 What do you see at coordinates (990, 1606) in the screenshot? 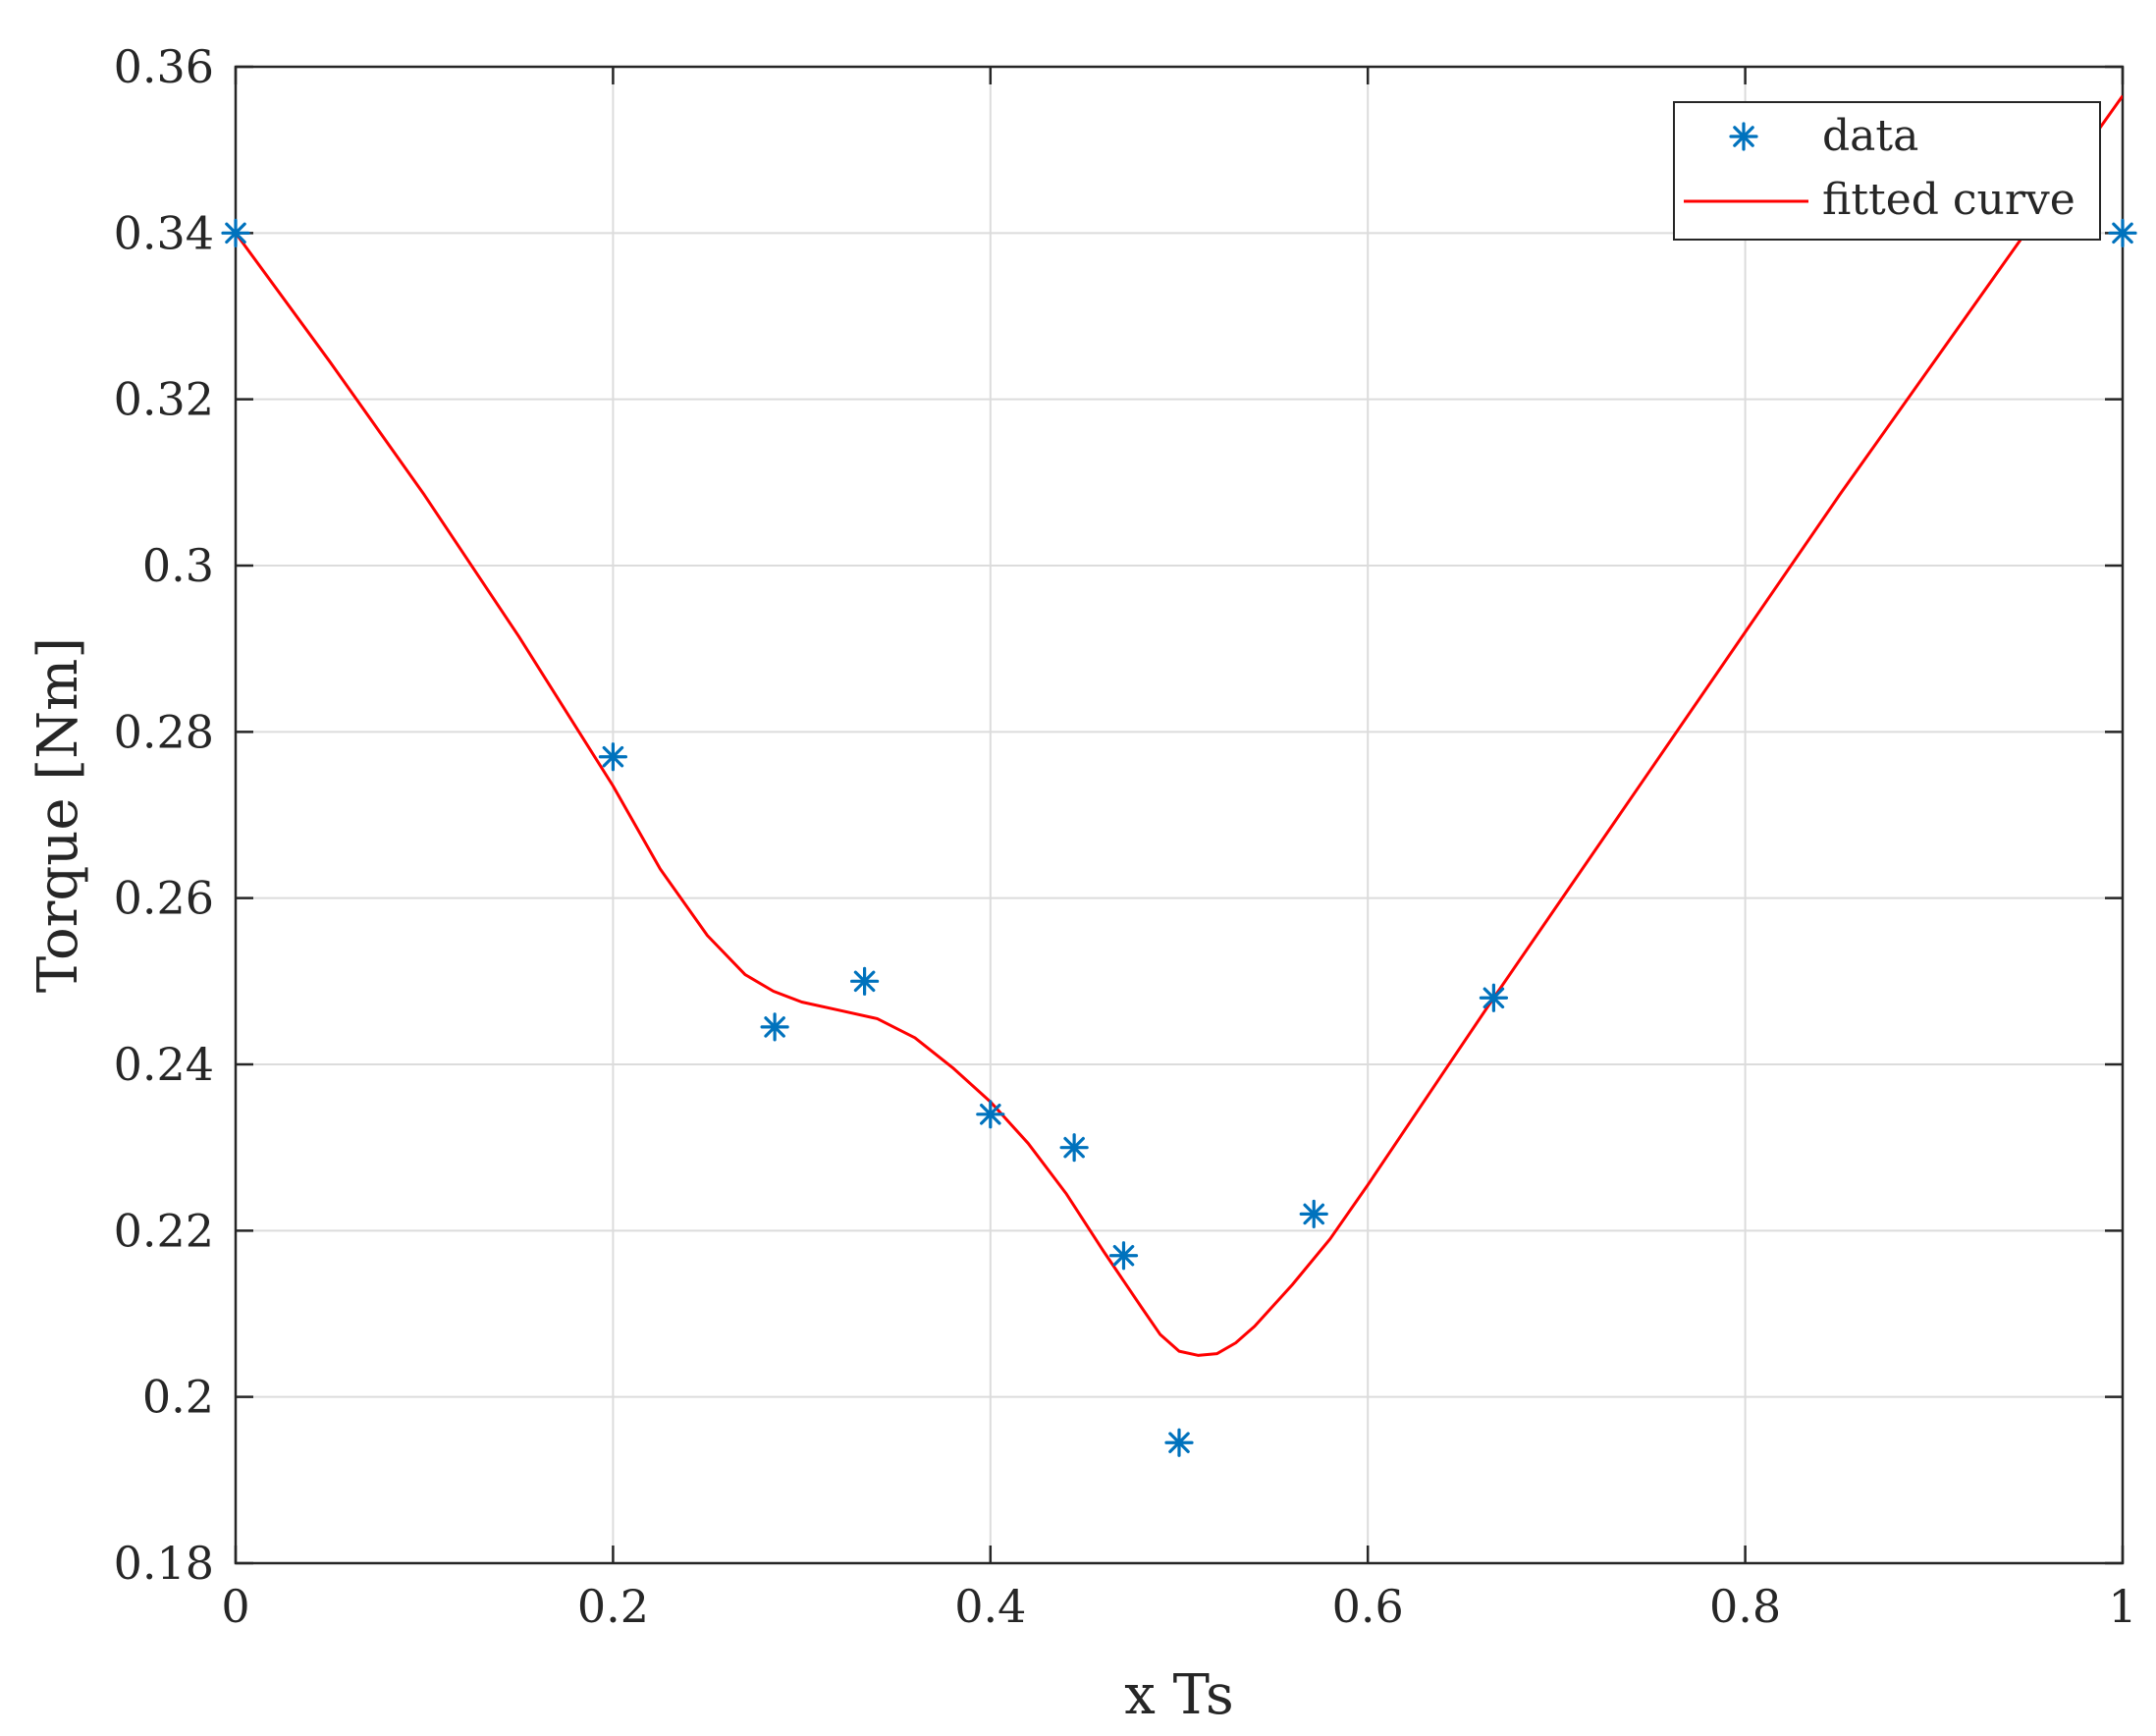
I see `x-tick-label: 0.4` at bounding box center [990, 1606].